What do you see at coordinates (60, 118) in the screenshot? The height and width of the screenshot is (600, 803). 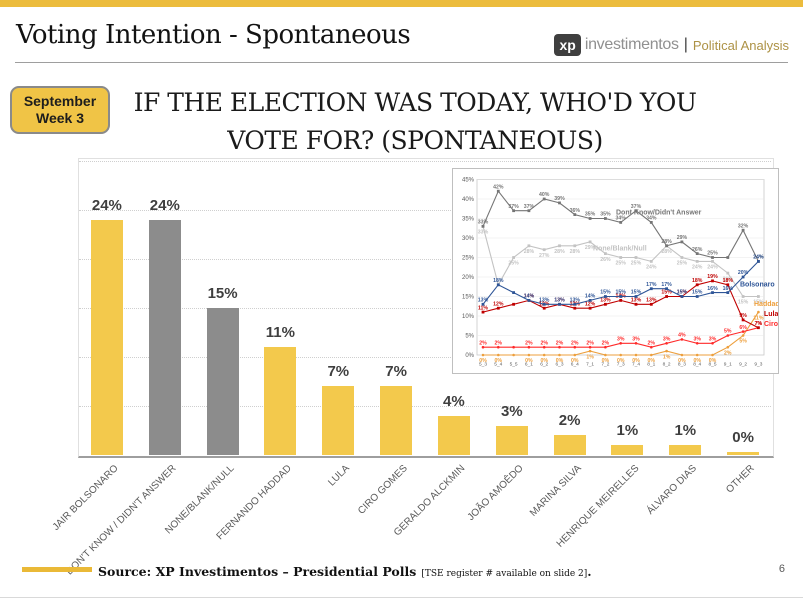 I see `badge-week: Week 3` at bounding box center [60, 118].